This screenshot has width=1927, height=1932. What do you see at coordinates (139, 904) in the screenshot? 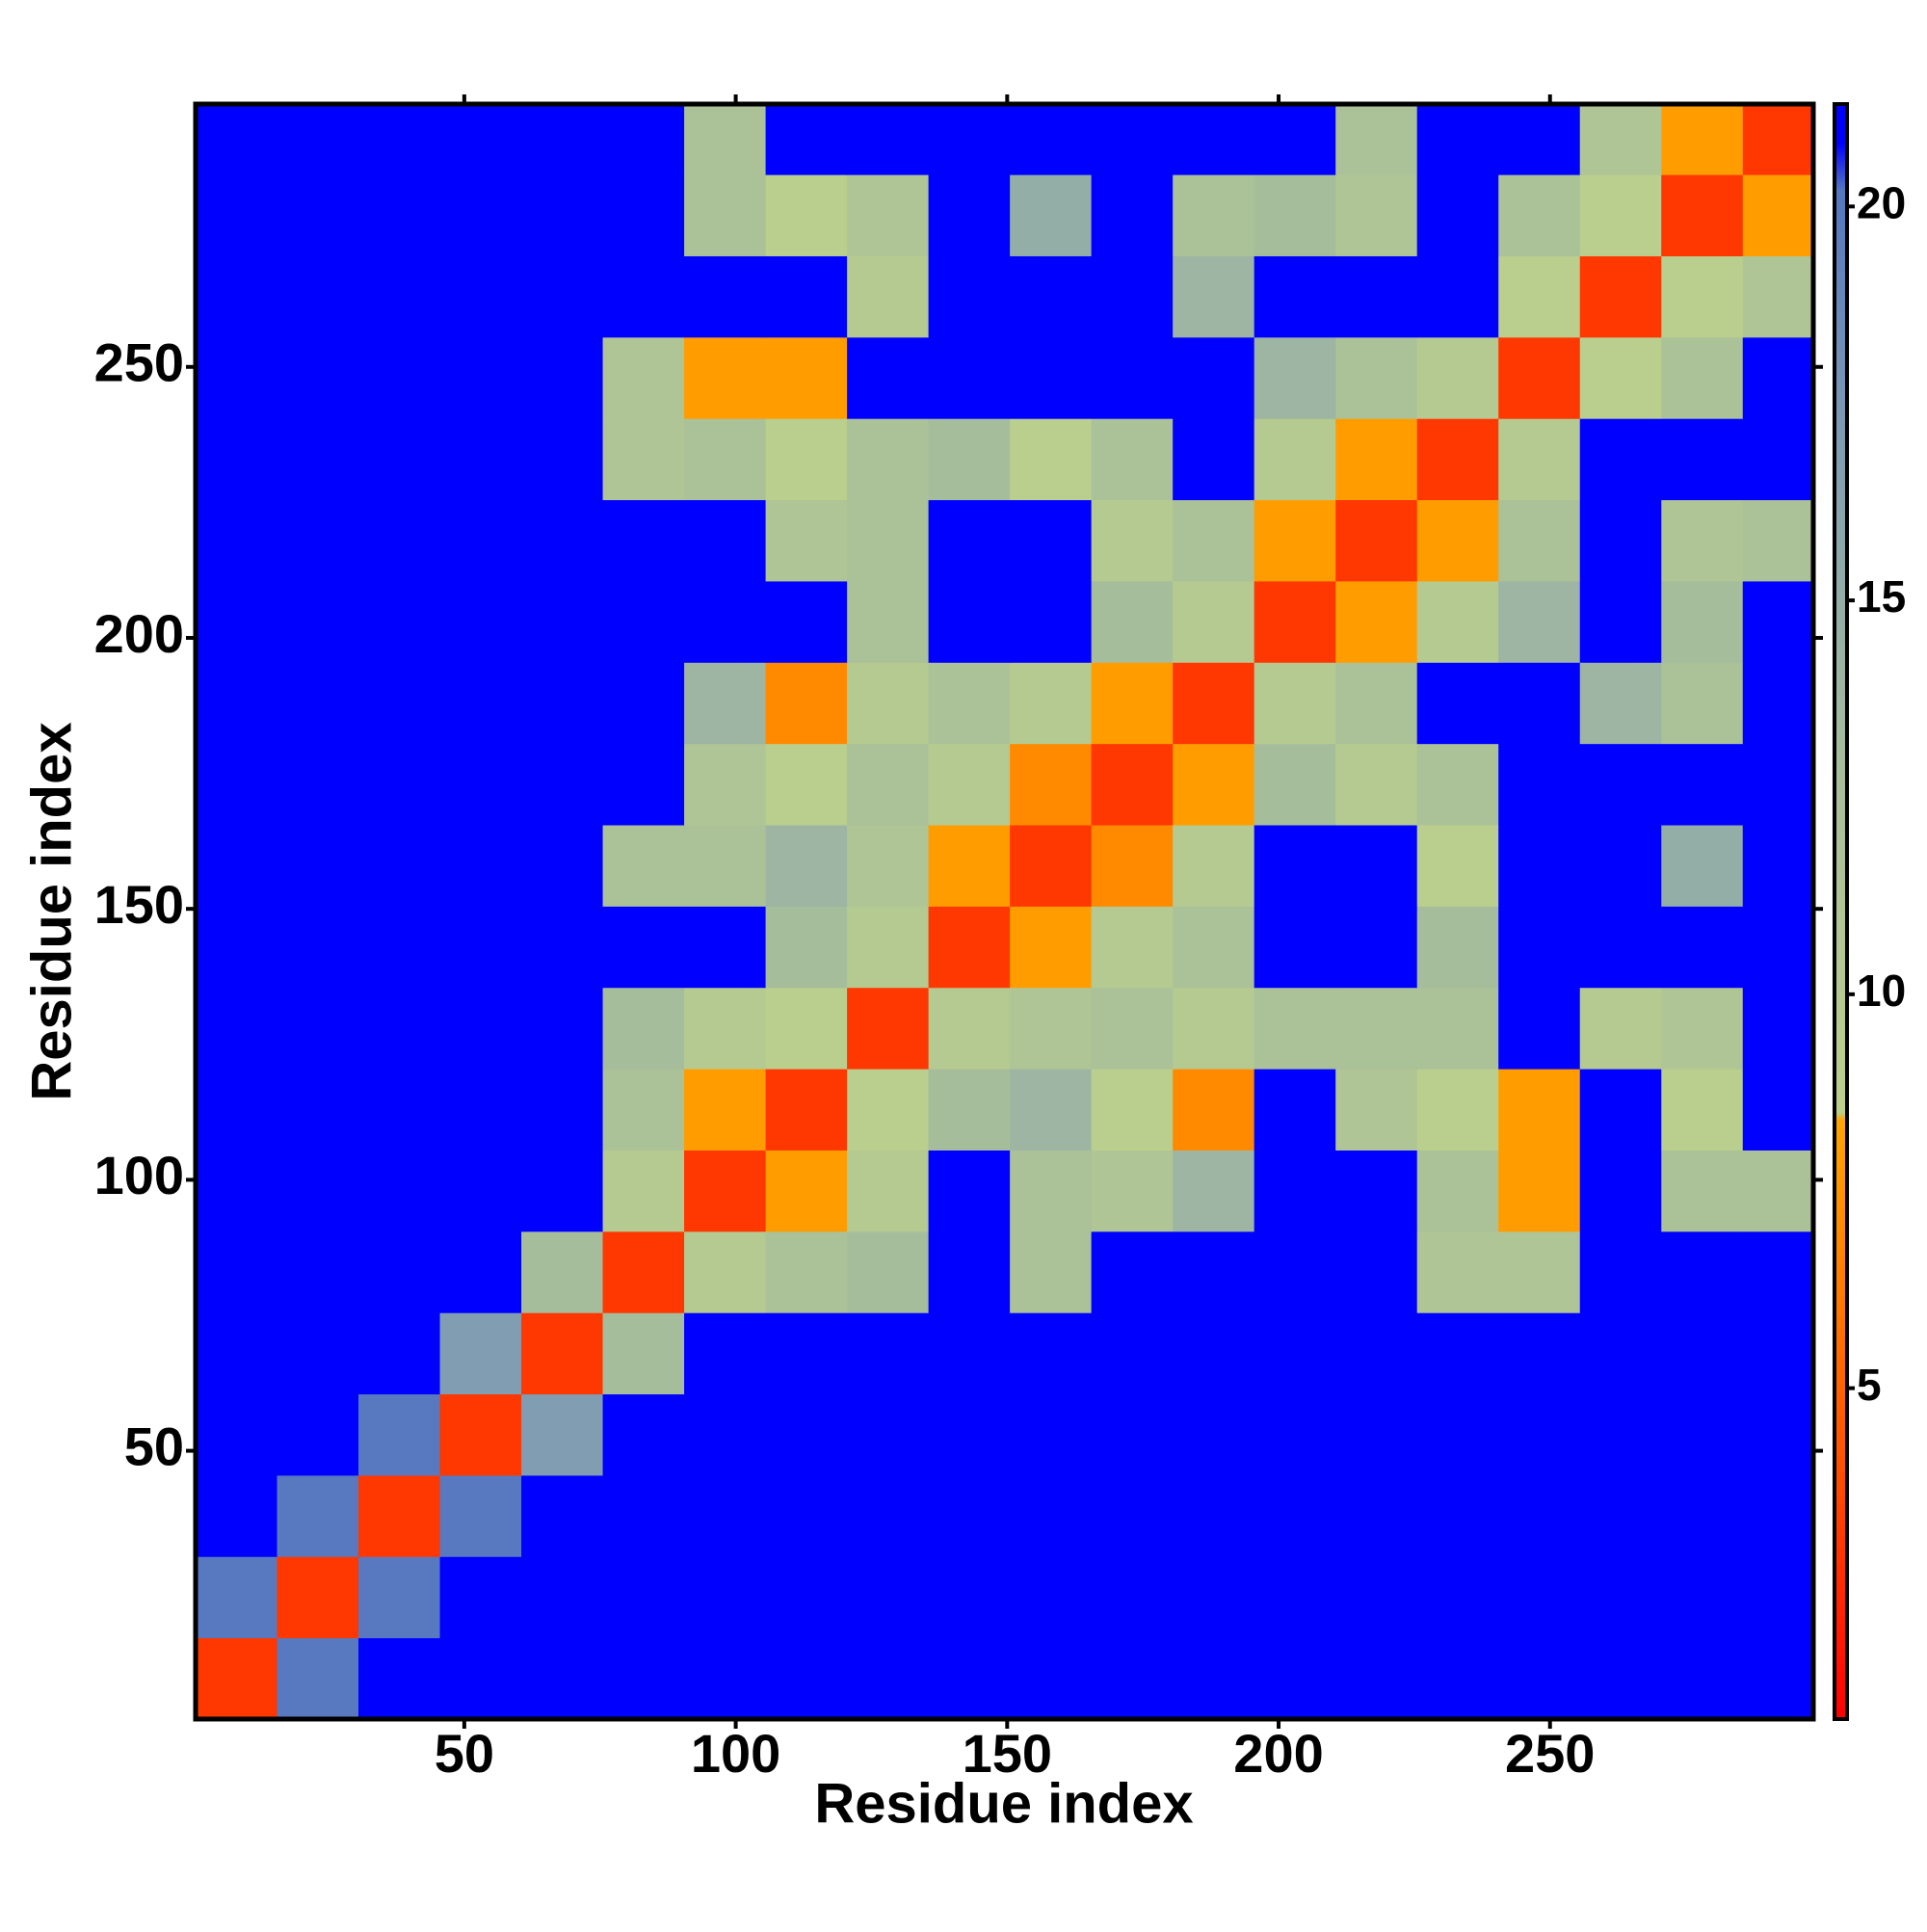
I see `y-tick-label: 150` at bounding box center [139, 904].